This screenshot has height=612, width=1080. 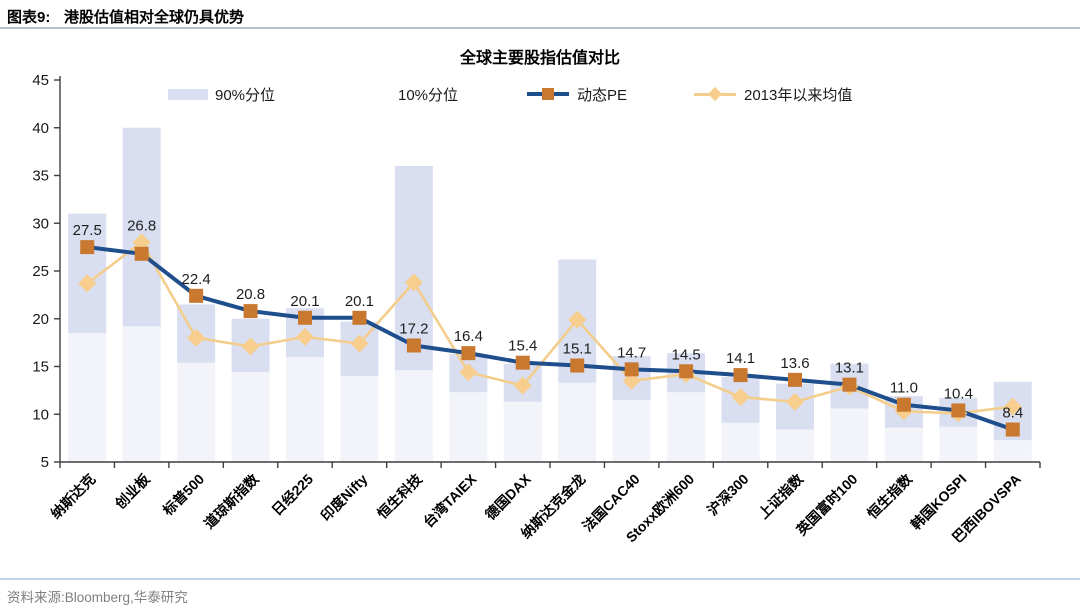 What do you see at coordinates (29, 17) in the screenshot?
I see `figure-number-label: 图表9:` at bounding box center [29, 17].